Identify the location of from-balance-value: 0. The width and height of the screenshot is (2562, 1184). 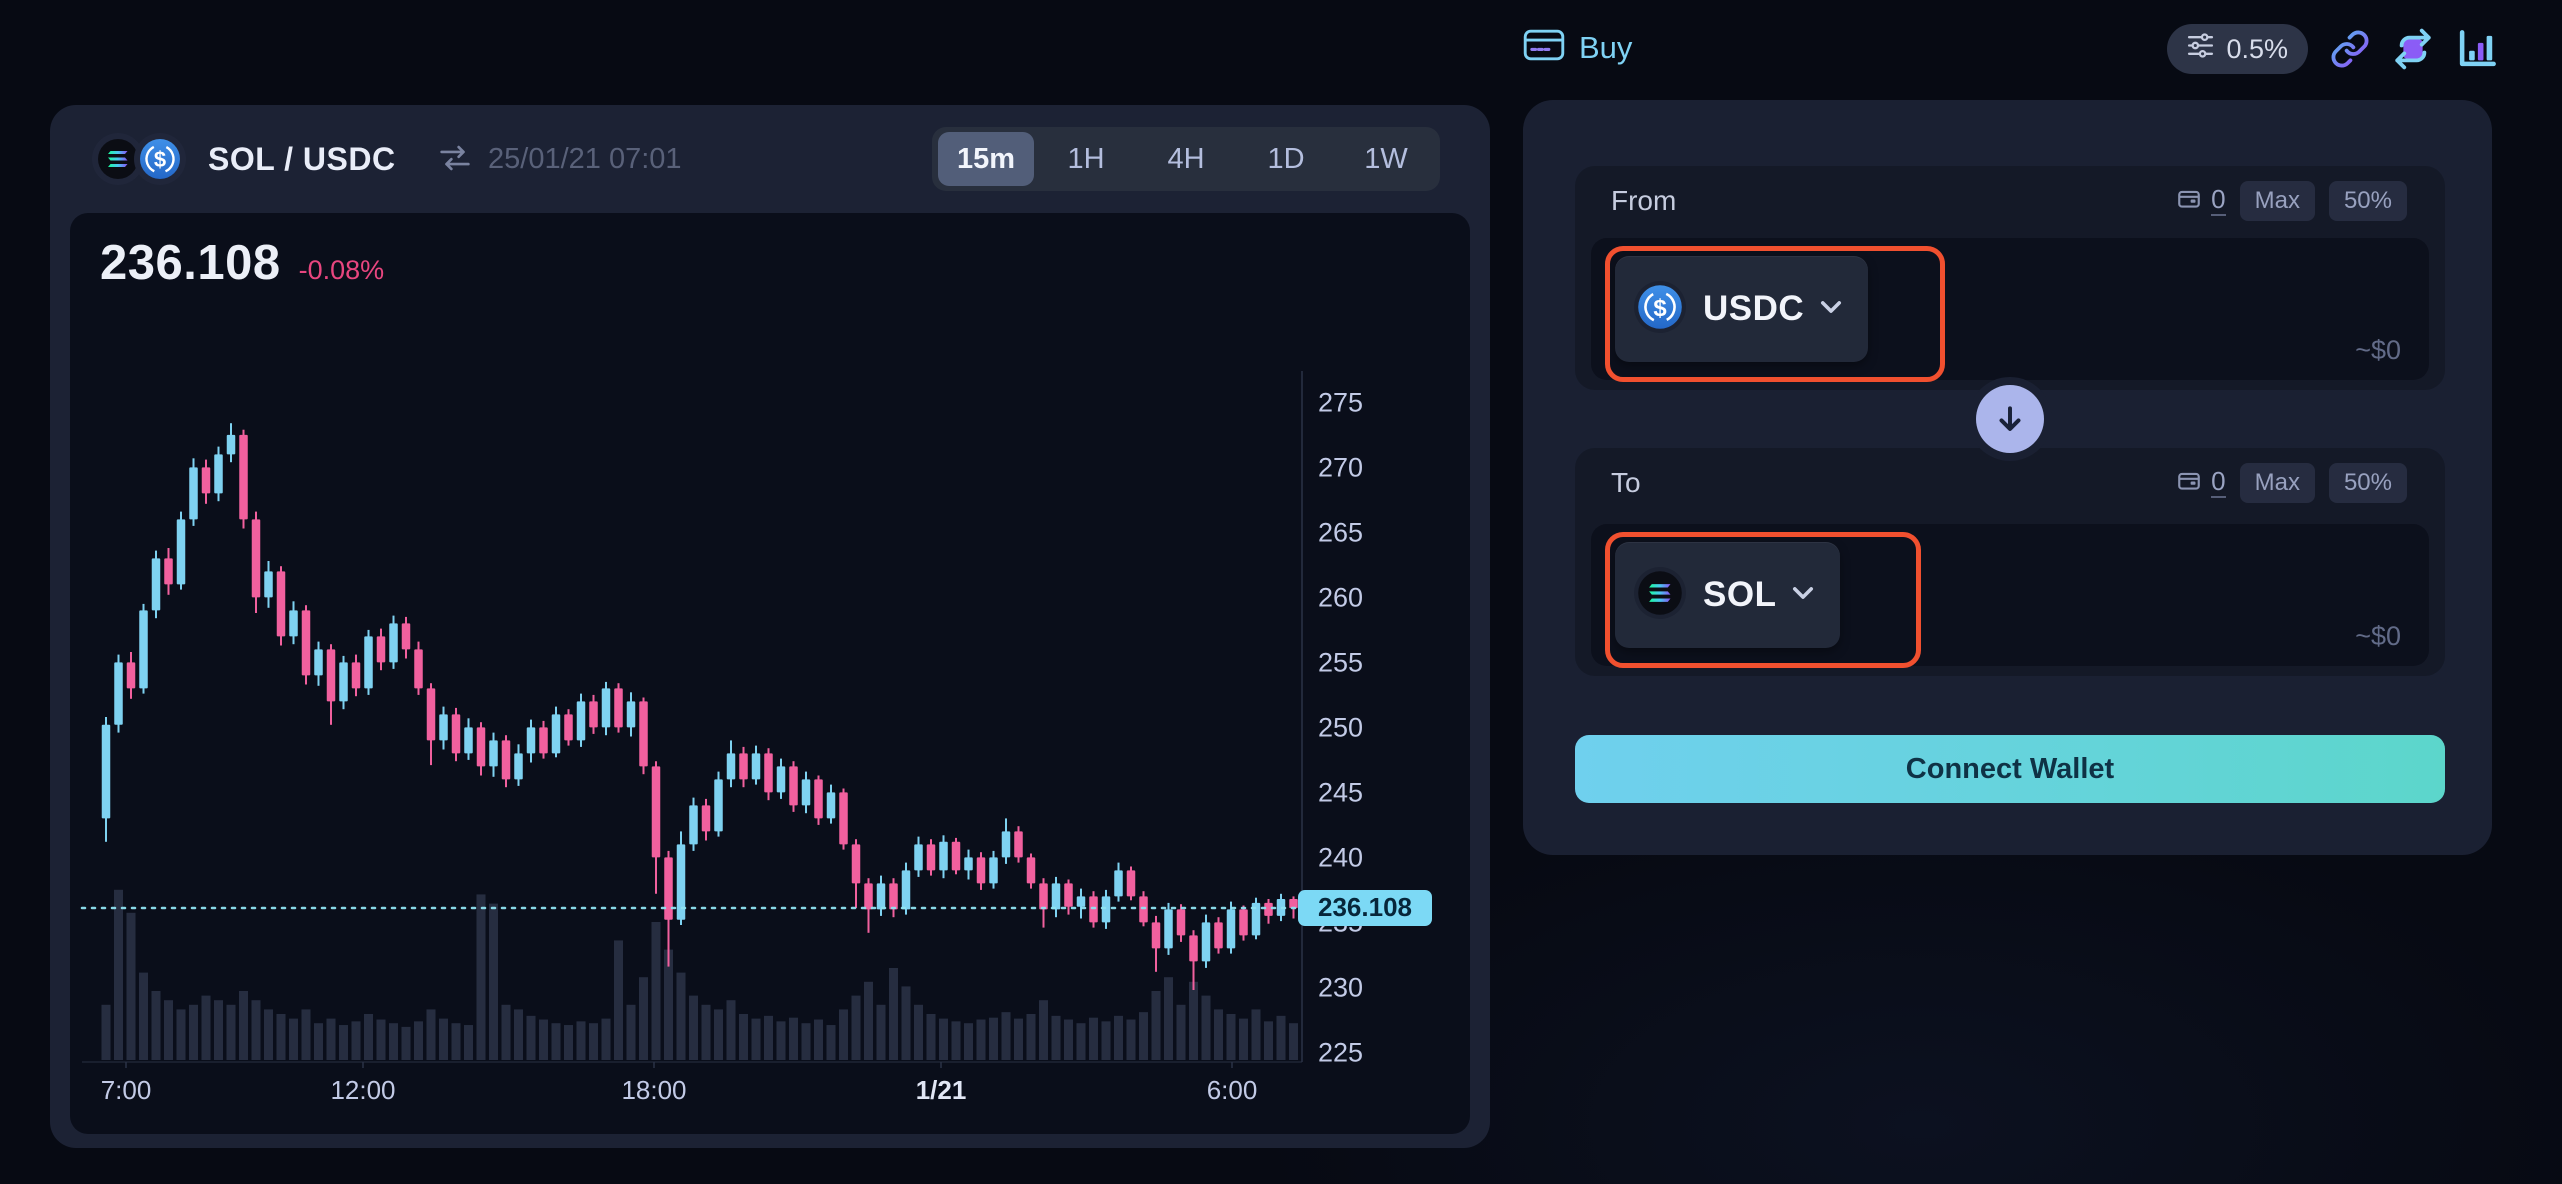
(2218, 200).